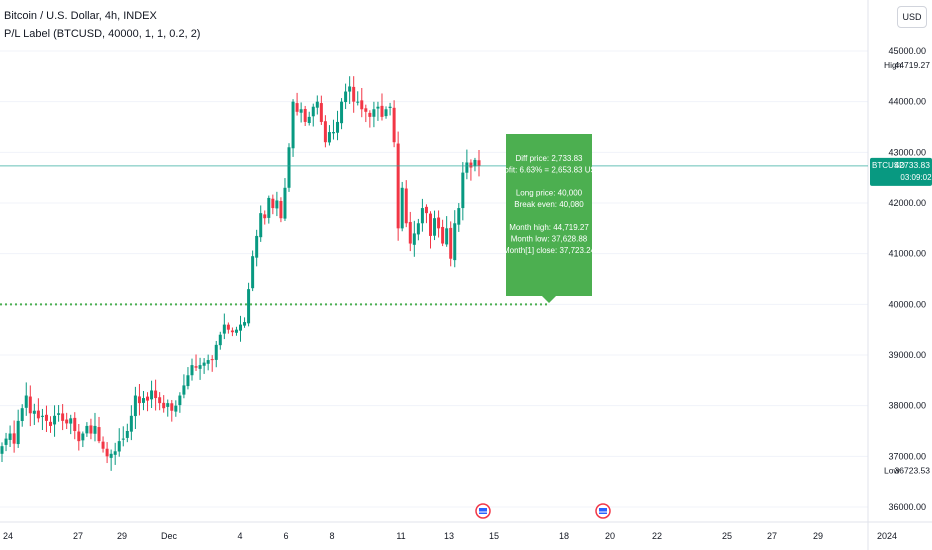 This screenshot has height=550, width=932. I want to click on indicator-title: P/L Label (BTCUSD, 40000, 1, 1, 0.2, 2), so click(102, 34).